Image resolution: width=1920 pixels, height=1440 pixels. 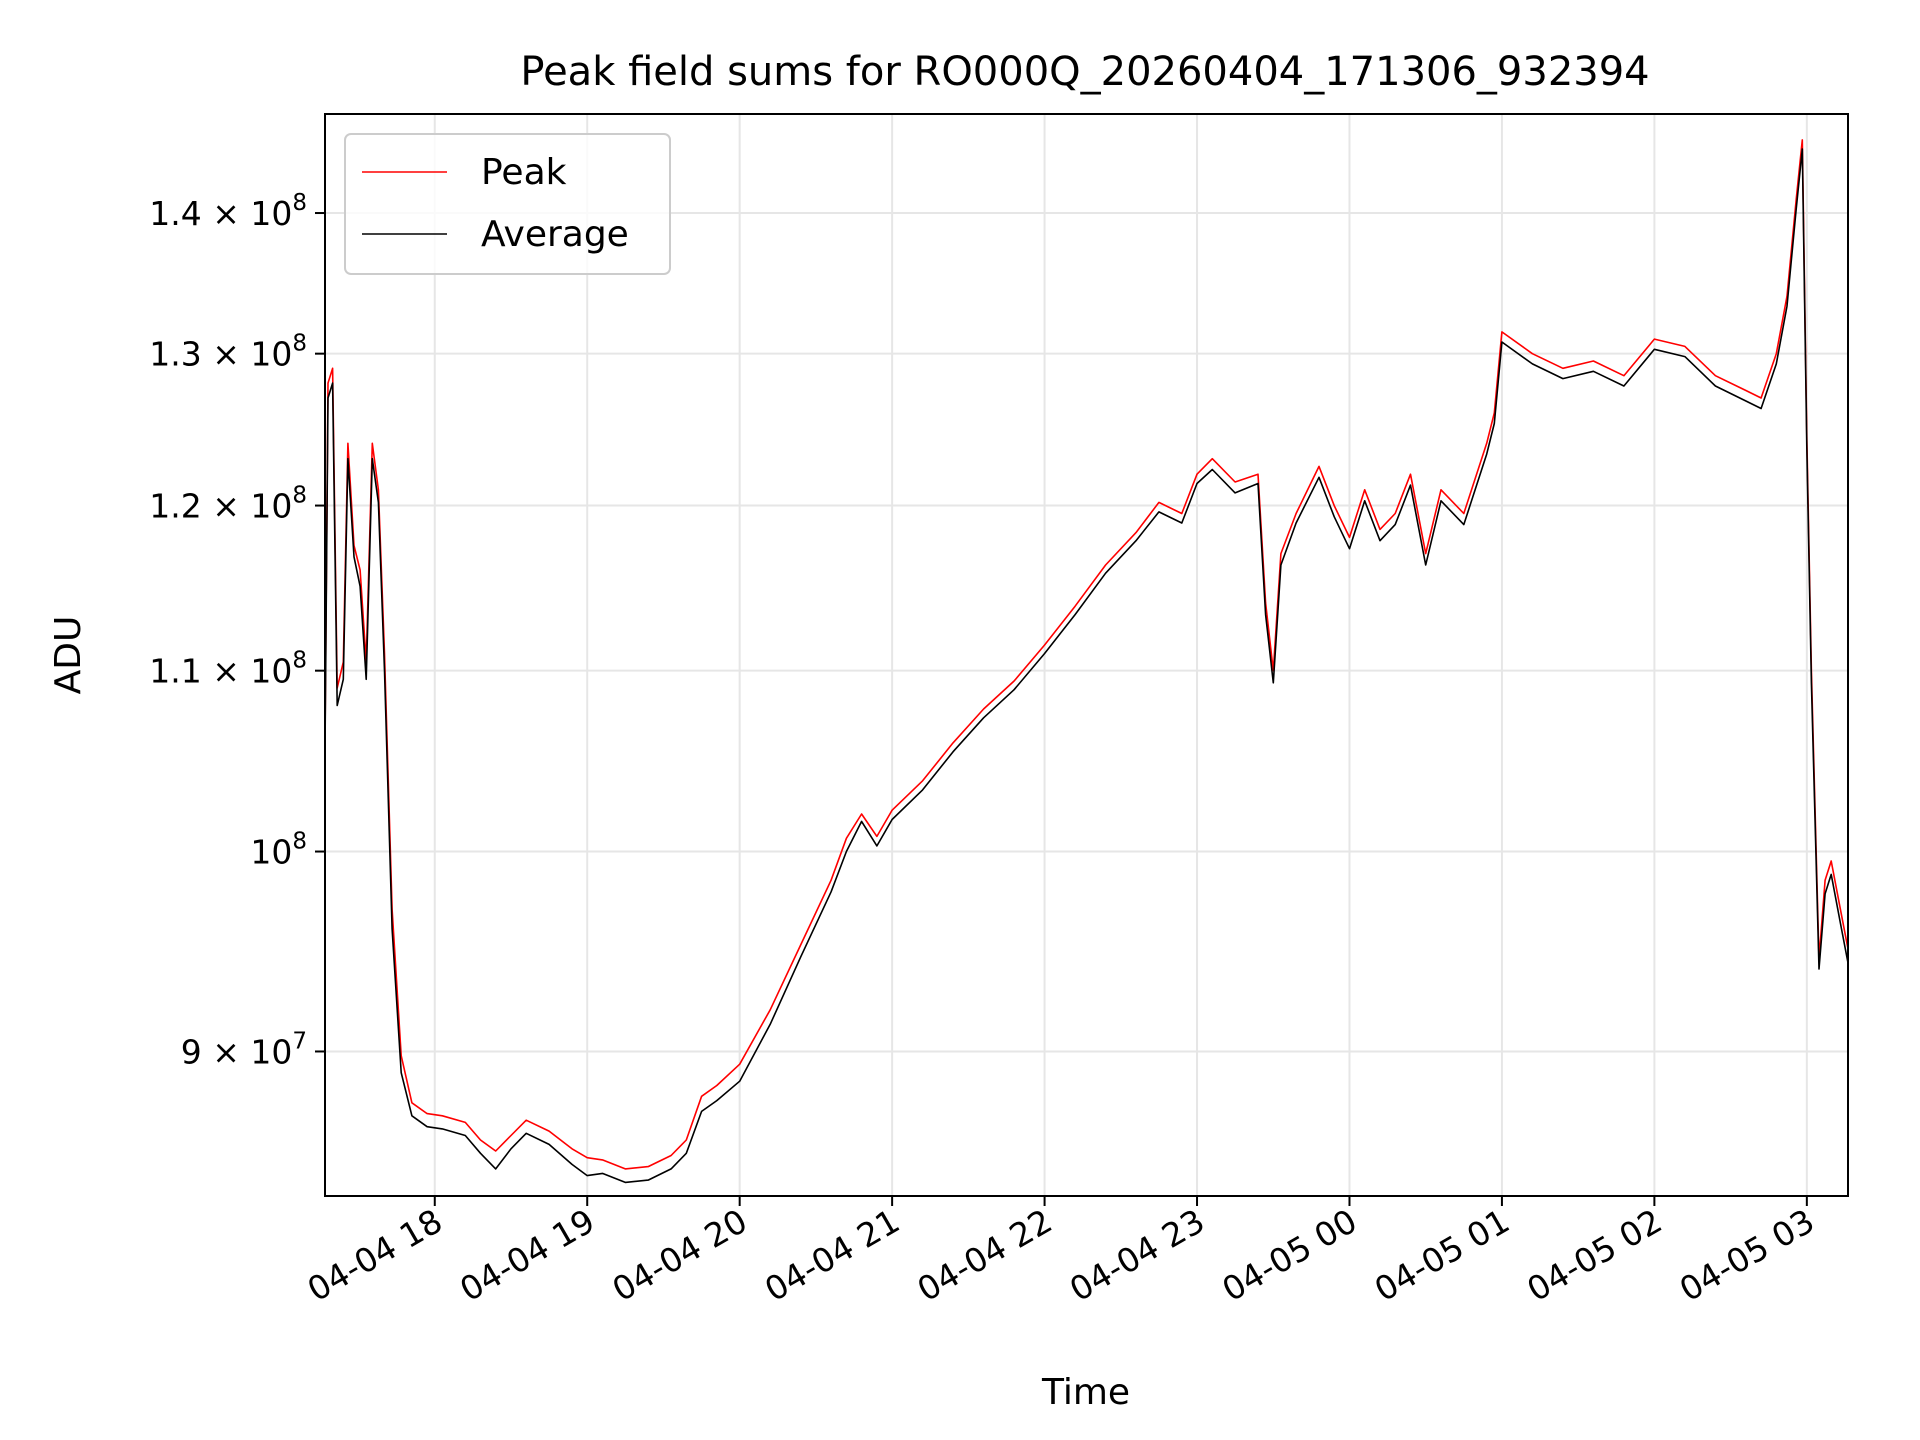 I want to click on legend: Peak Average, so click(x=507, y=204).